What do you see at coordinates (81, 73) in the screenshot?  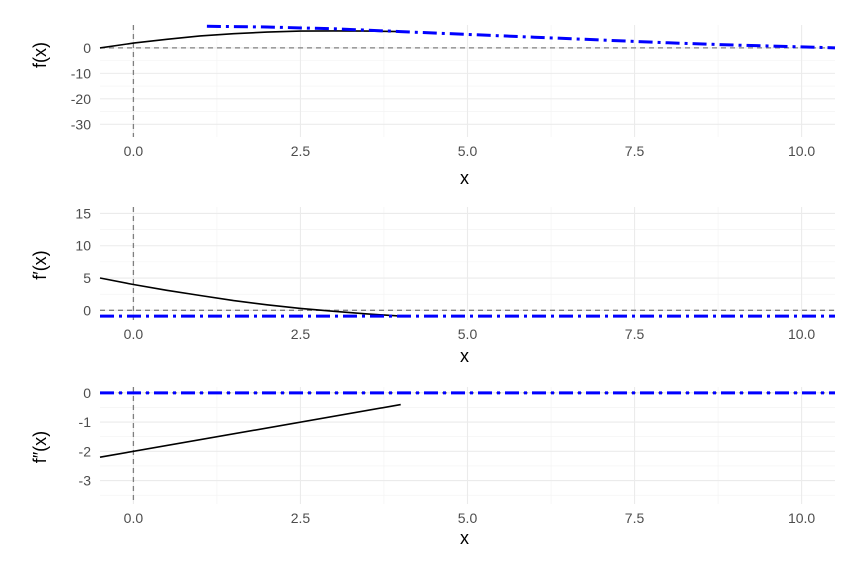 I see `y-tick-label: -10` at bounding box center [81, 73].